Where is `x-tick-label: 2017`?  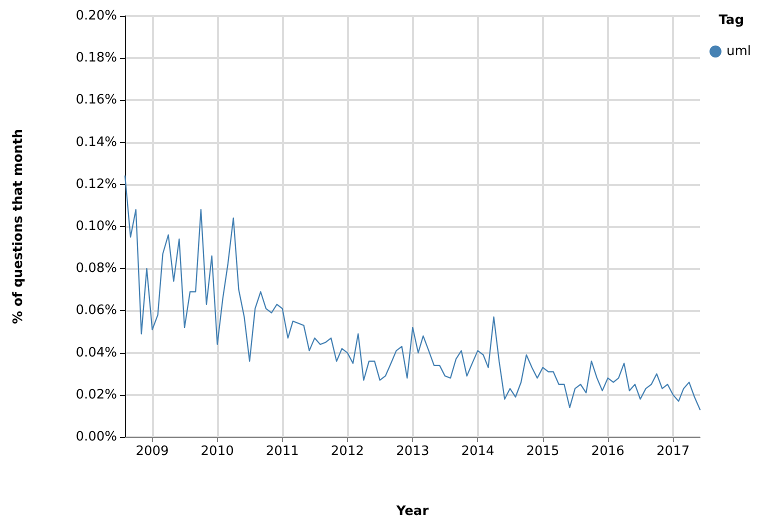 x-tick-label: 2017 is located at coordinates (673, 451).